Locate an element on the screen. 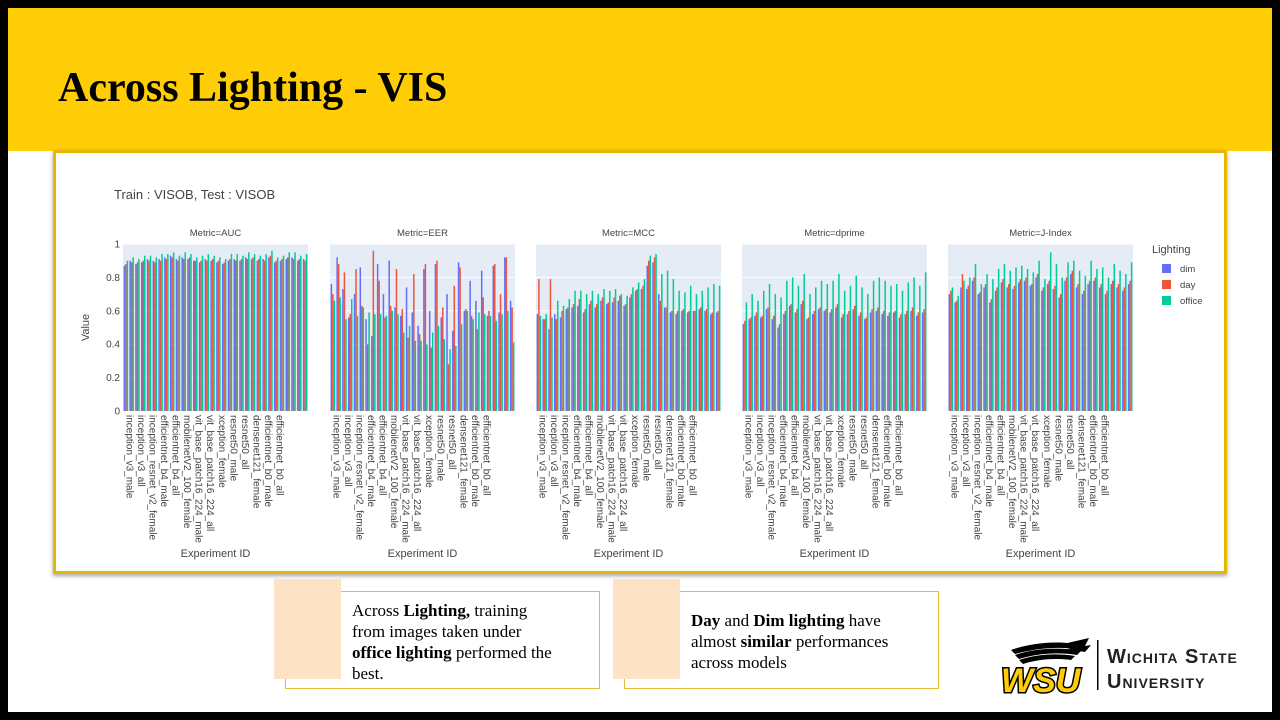  y-tick-label: 0 is located at coordinates (117, 412).